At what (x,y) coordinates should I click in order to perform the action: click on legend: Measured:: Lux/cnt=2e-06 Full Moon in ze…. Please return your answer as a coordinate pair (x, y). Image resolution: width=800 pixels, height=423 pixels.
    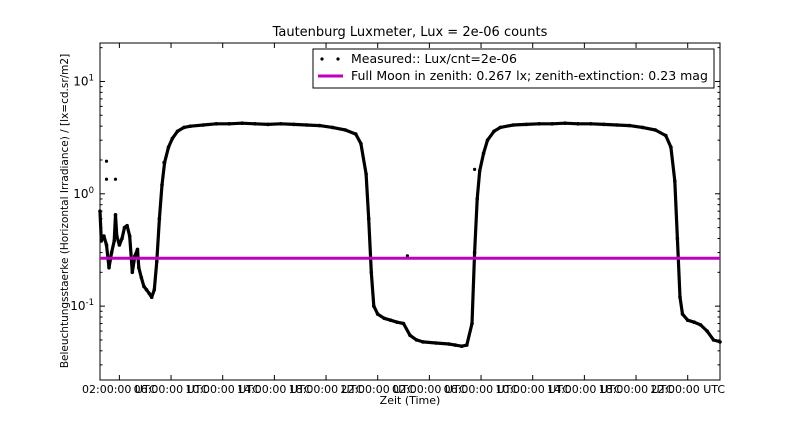
    Looking at the image, I should click on (513, 68).